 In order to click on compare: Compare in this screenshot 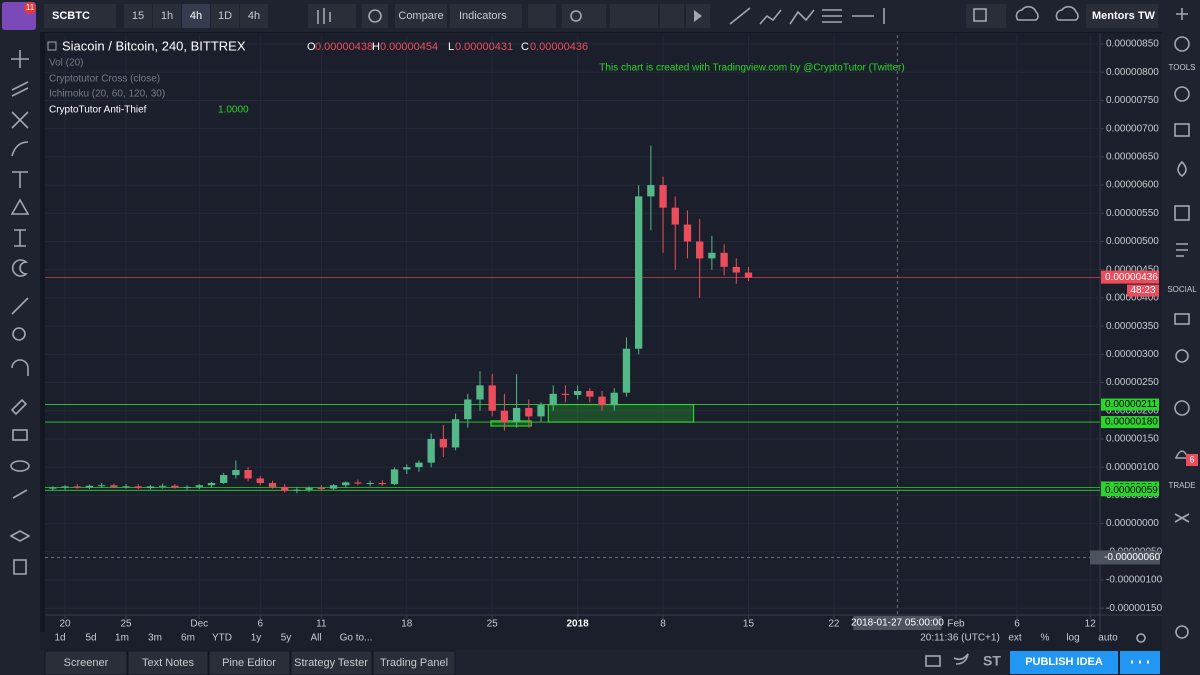, I will do `click(420, 16)`.